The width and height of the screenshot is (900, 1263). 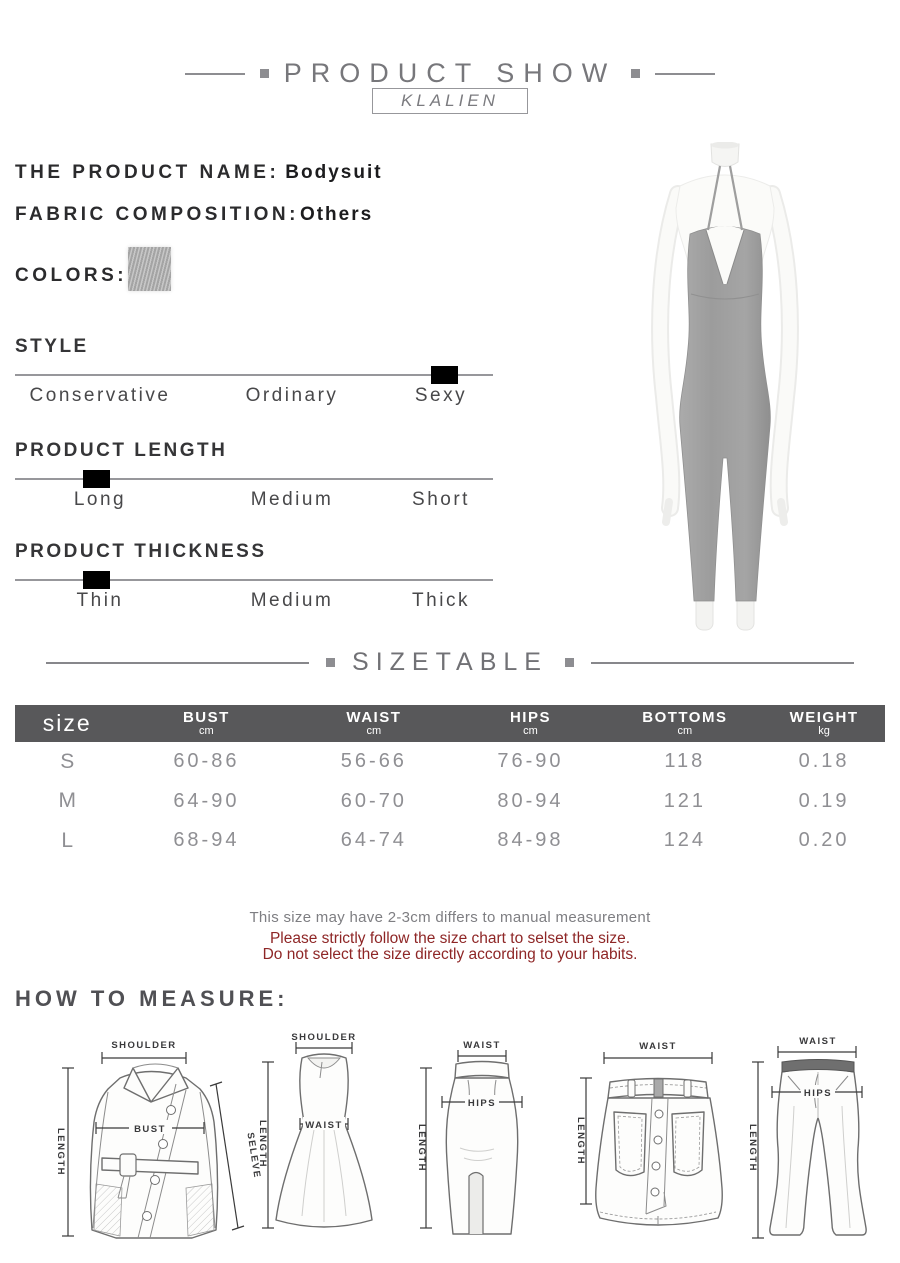 What do you see at coordinates (454, 801) in the screenshot?
I see `table-row-m: M 64-90 60-70 80-94 121 0.19` at bounding box center [454, 801].